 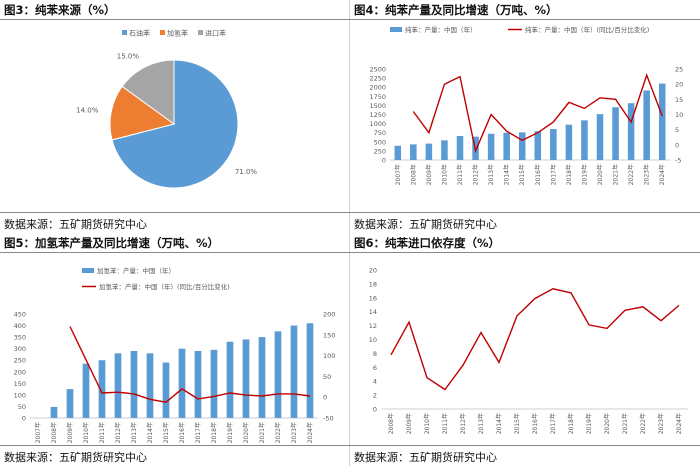 What do you see at coordinates (177, 33) in the screenshot?
I see `legend-label: 加氢苯` at bounding box center [177, 33].